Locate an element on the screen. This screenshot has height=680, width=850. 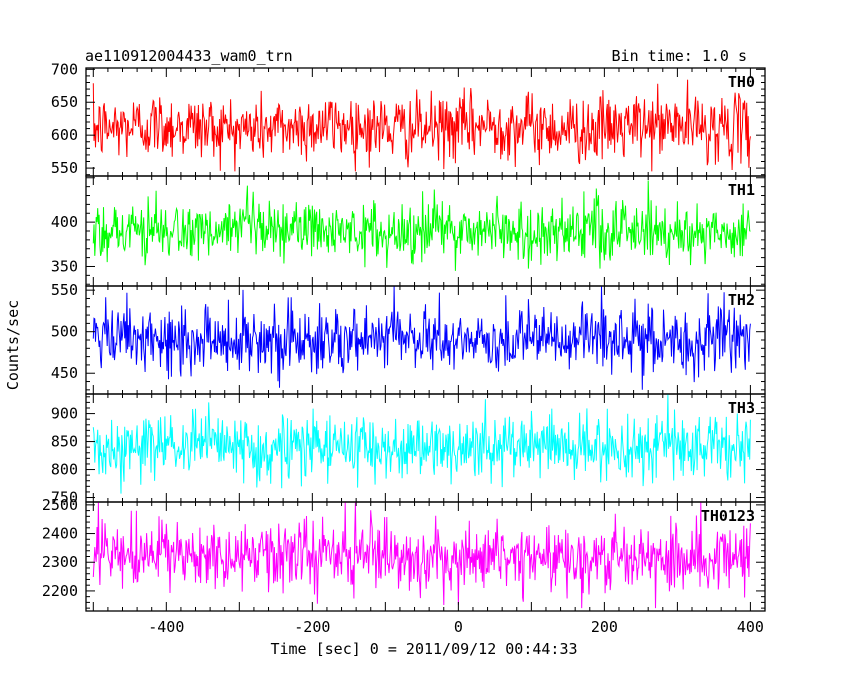
panel-th2: 450 500 550 TH2 is located at coordinates (408, 338).